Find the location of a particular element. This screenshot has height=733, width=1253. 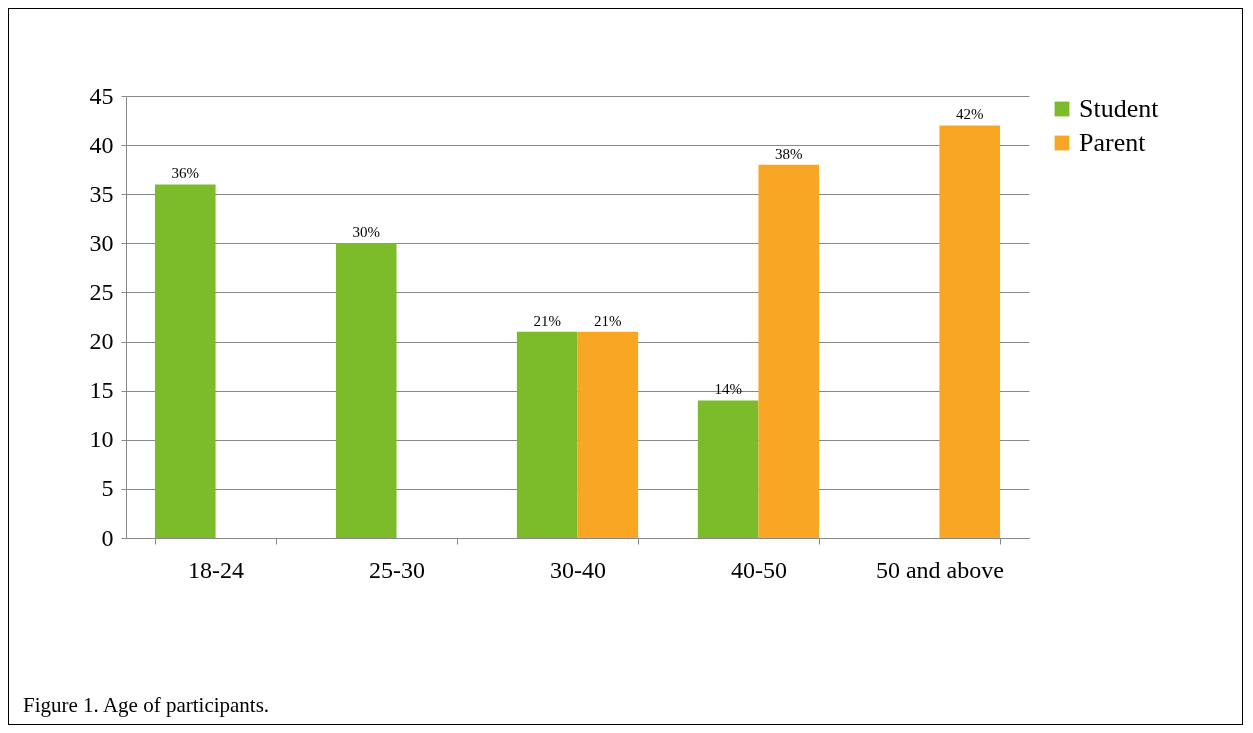

x-tick-label: 25-30 is located at coordinates (397, 569).